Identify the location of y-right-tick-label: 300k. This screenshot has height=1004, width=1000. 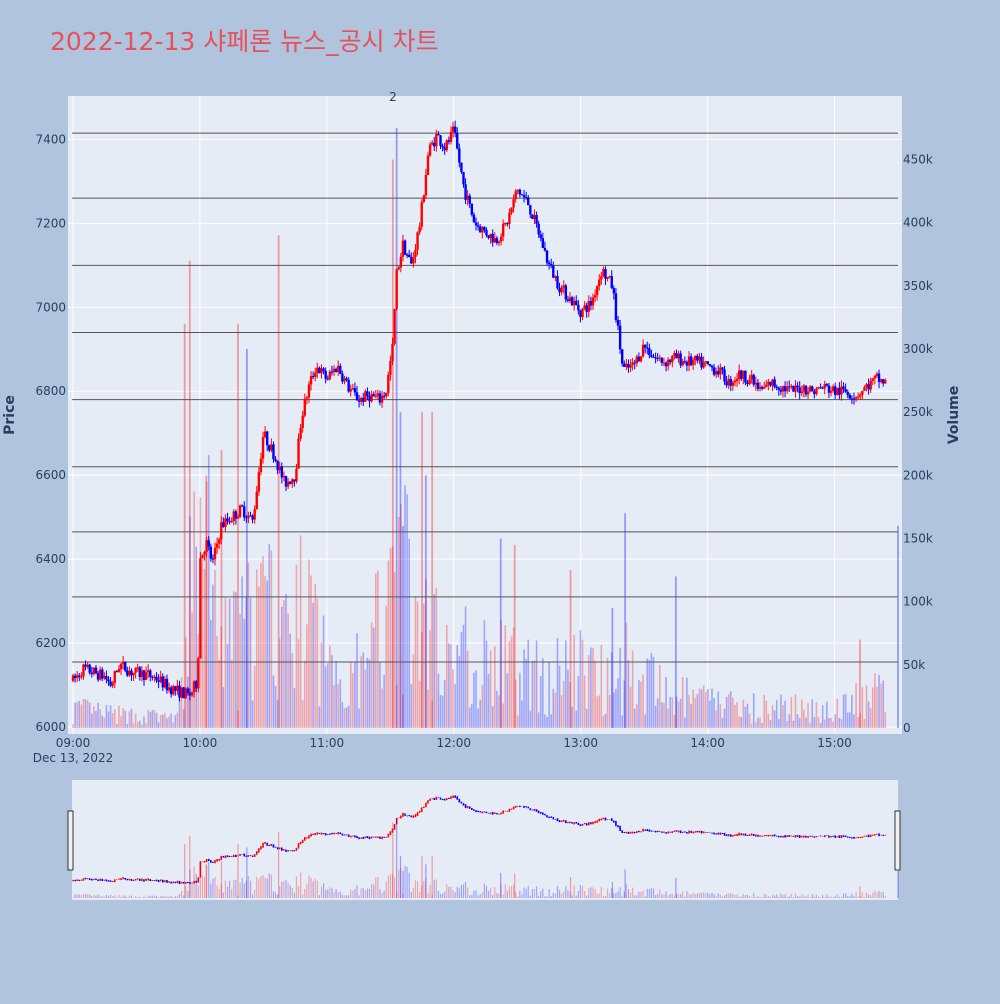
(918, 349).